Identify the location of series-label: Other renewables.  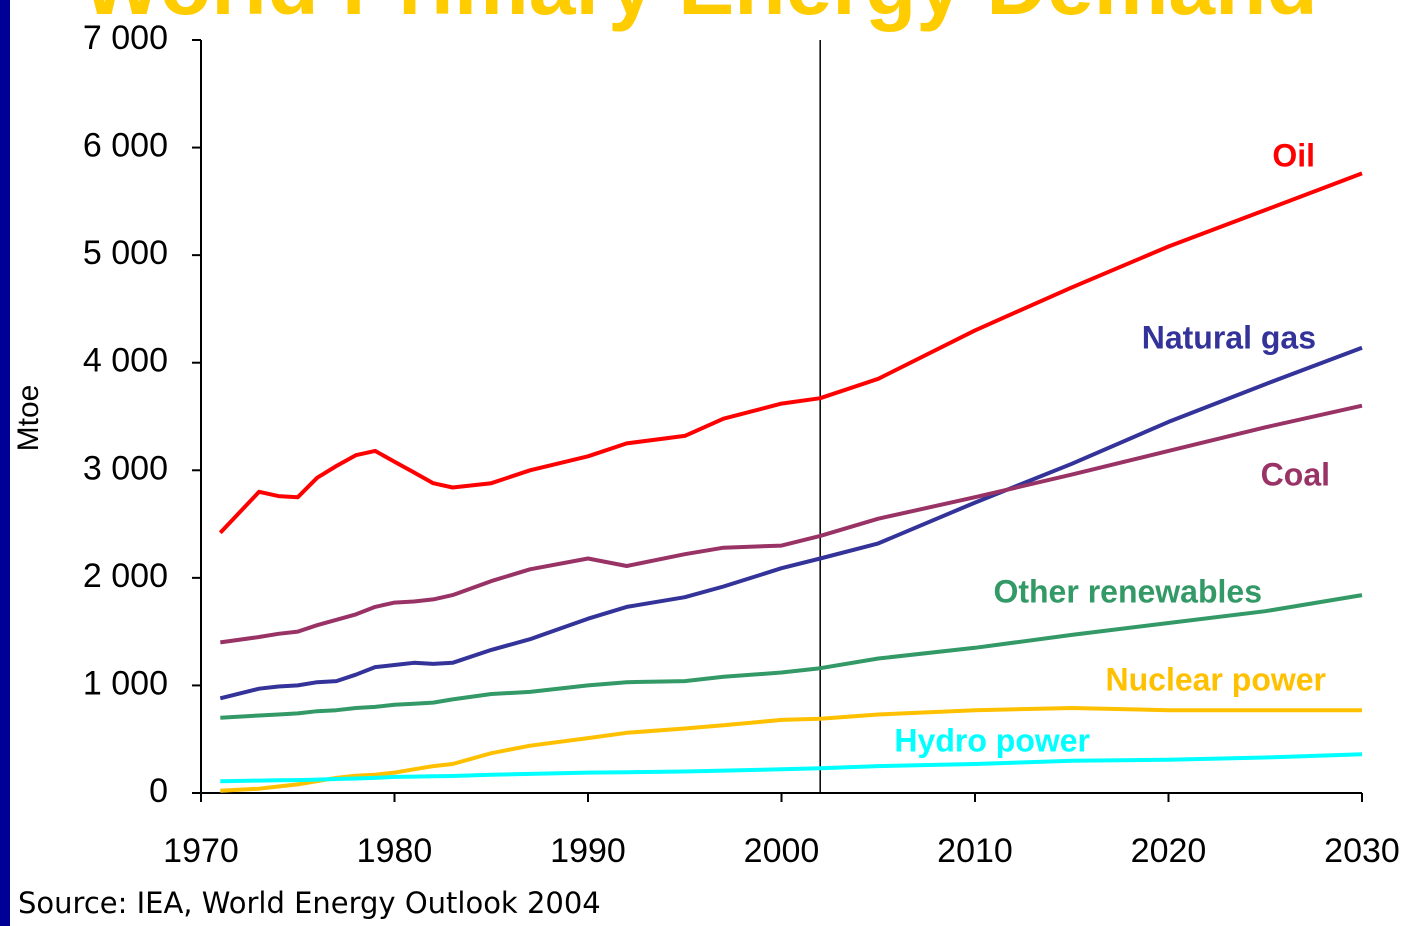
(1127, 591).